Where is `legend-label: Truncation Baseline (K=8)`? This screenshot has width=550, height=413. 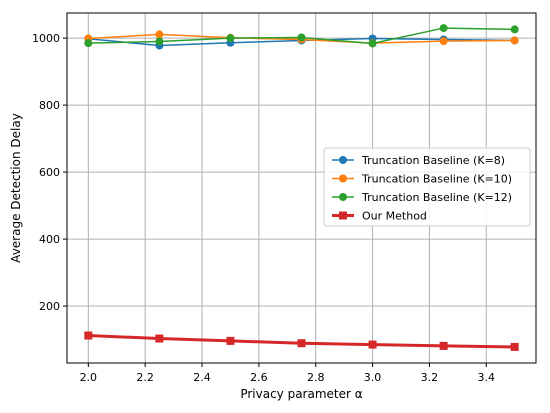 legend-label: Truncation Baseline (K=8) is located at coordinates (433, 160).